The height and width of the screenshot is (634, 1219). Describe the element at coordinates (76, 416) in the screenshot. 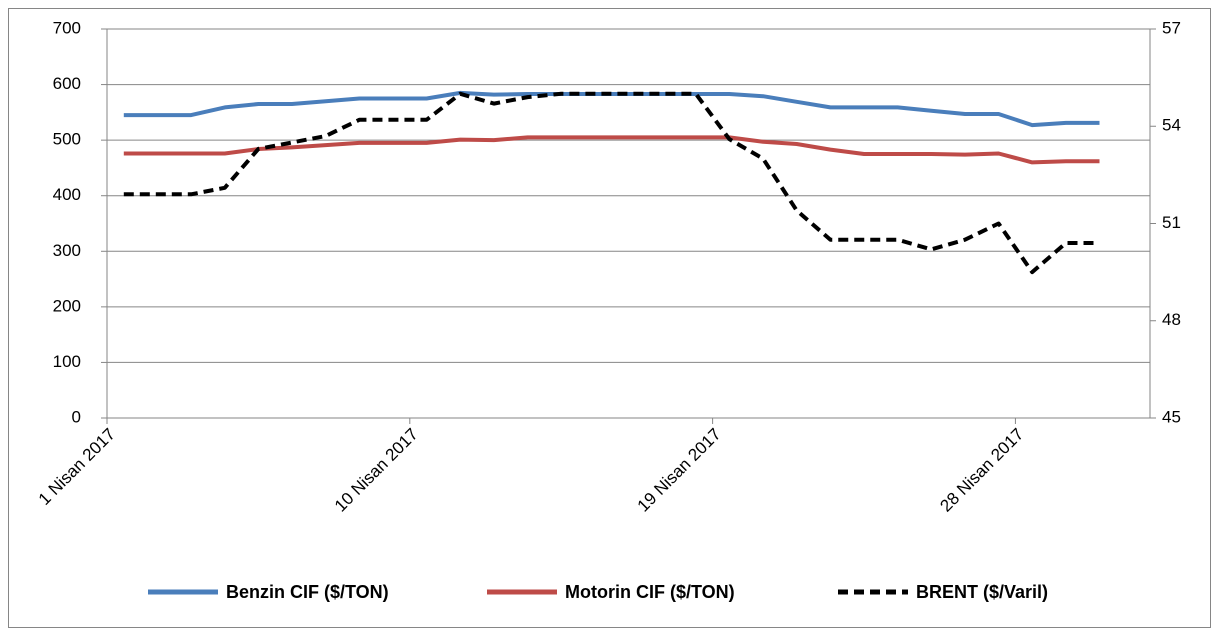

I see `y-tick-label: 0` at that location.